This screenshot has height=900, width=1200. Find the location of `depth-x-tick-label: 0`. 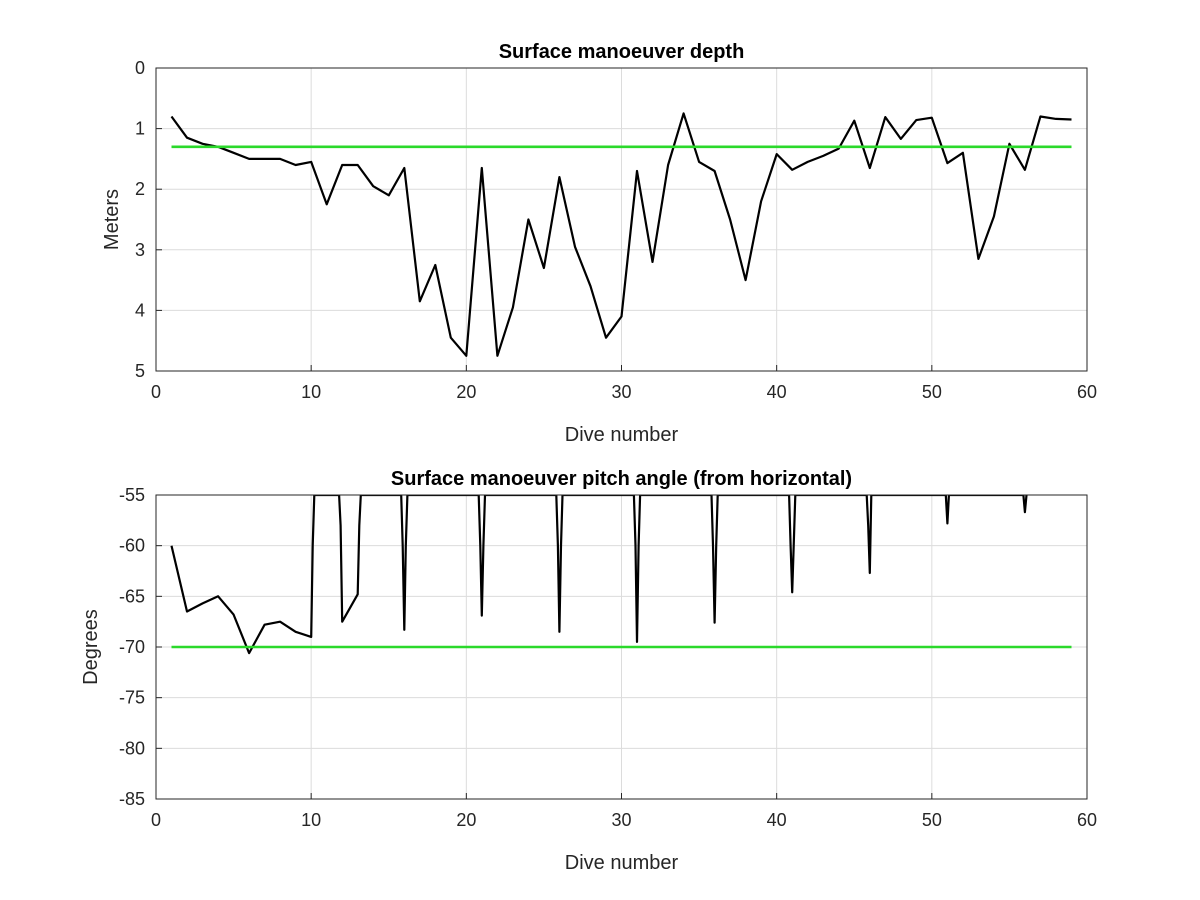

depth-x-tick-label: 0 is located at coordinates (156, 392).